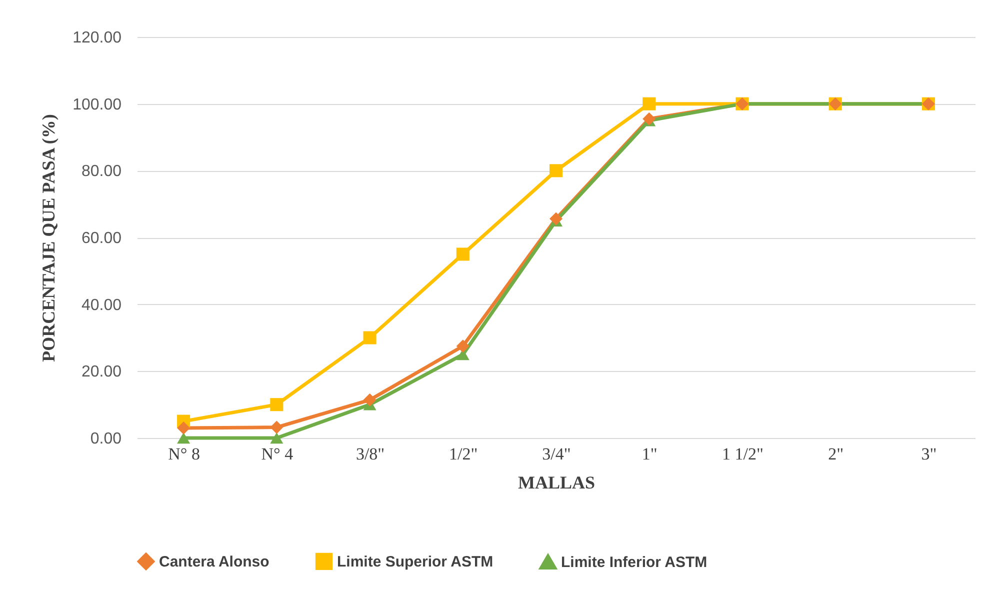 Image resolution: width=996 pixels, height=610 pixels. Describe the element at coordinates (634, 562) in the screenshot. I see `legend-label: Limite Inferior ASTM` at that location.